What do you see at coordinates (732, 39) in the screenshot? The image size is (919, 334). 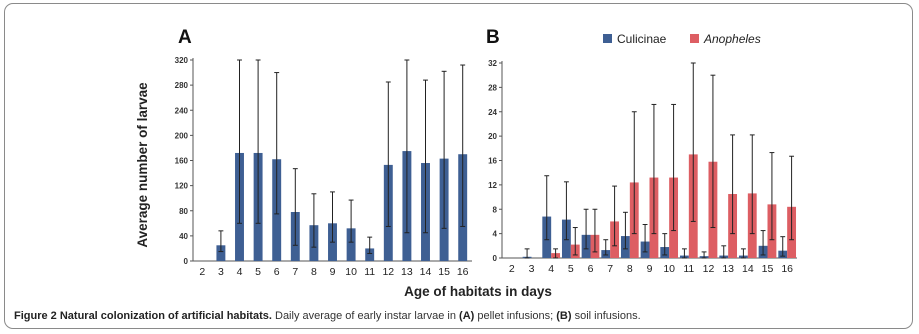 I see `legend-label-anopheles: Anopheles` at bounding box center [732, 39].